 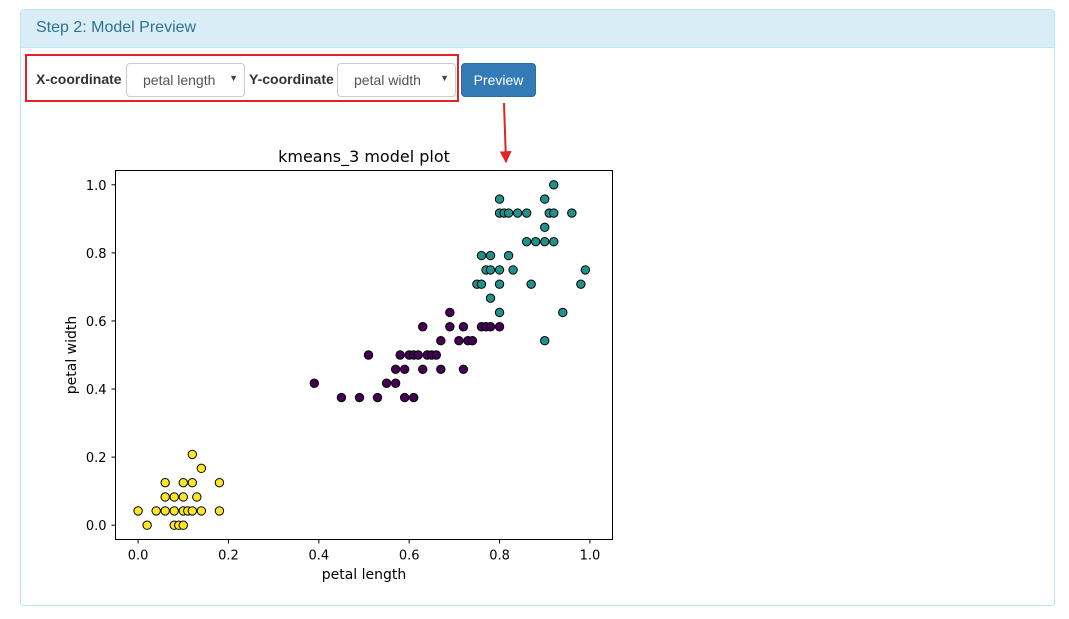 I want to click on y-tick-label: 0.4, so click(x=96, y=390).